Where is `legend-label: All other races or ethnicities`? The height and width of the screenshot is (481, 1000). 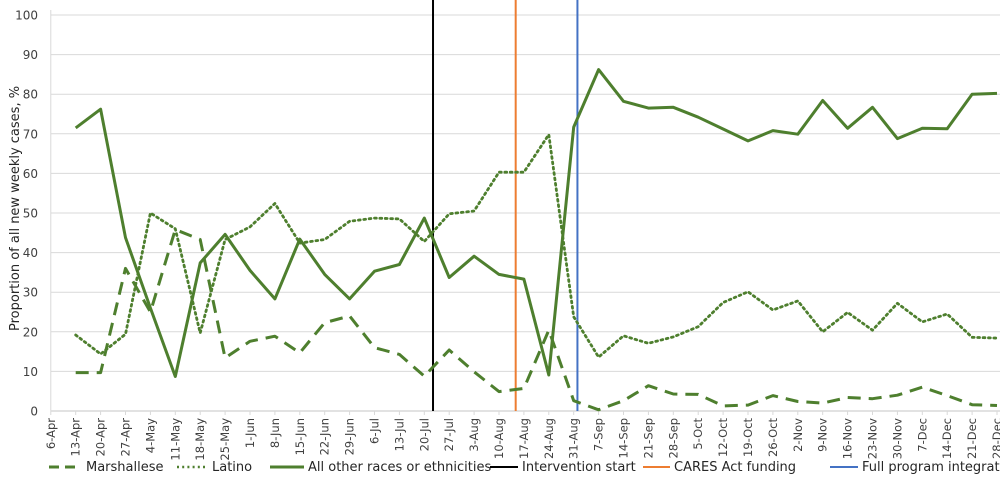
legend-label: All other races or ethnicities is located at coordinates (400, 467).